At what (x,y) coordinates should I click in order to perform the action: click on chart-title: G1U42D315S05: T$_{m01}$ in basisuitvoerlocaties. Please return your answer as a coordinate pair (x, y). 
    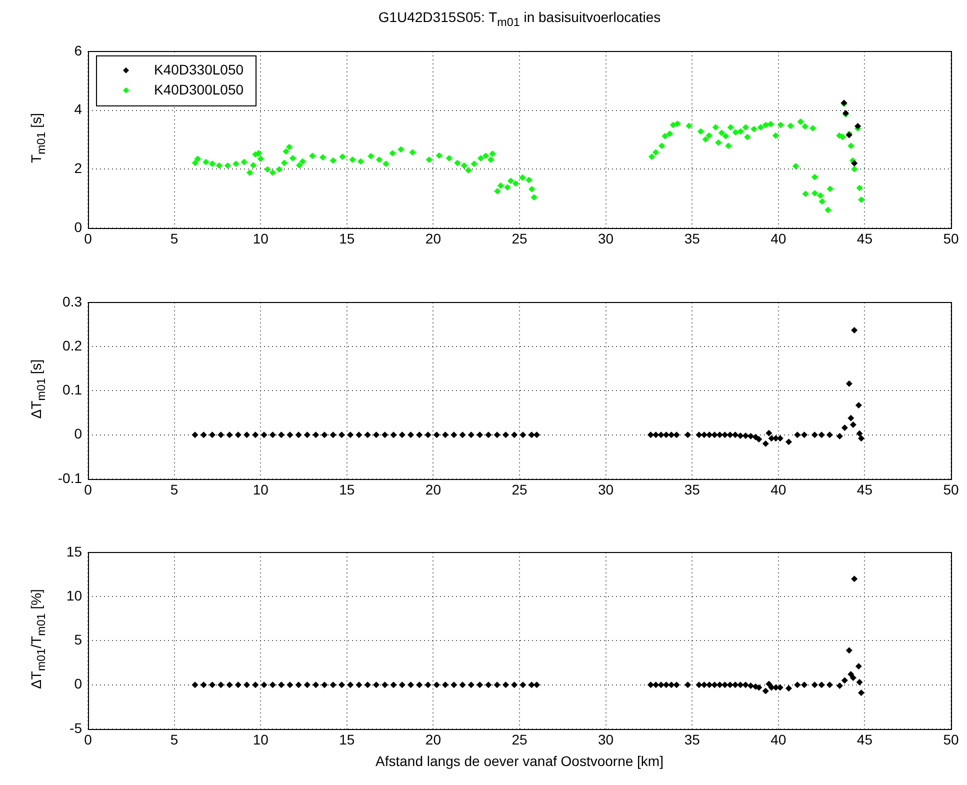
    Looking at the image, I should click on (519, 19).